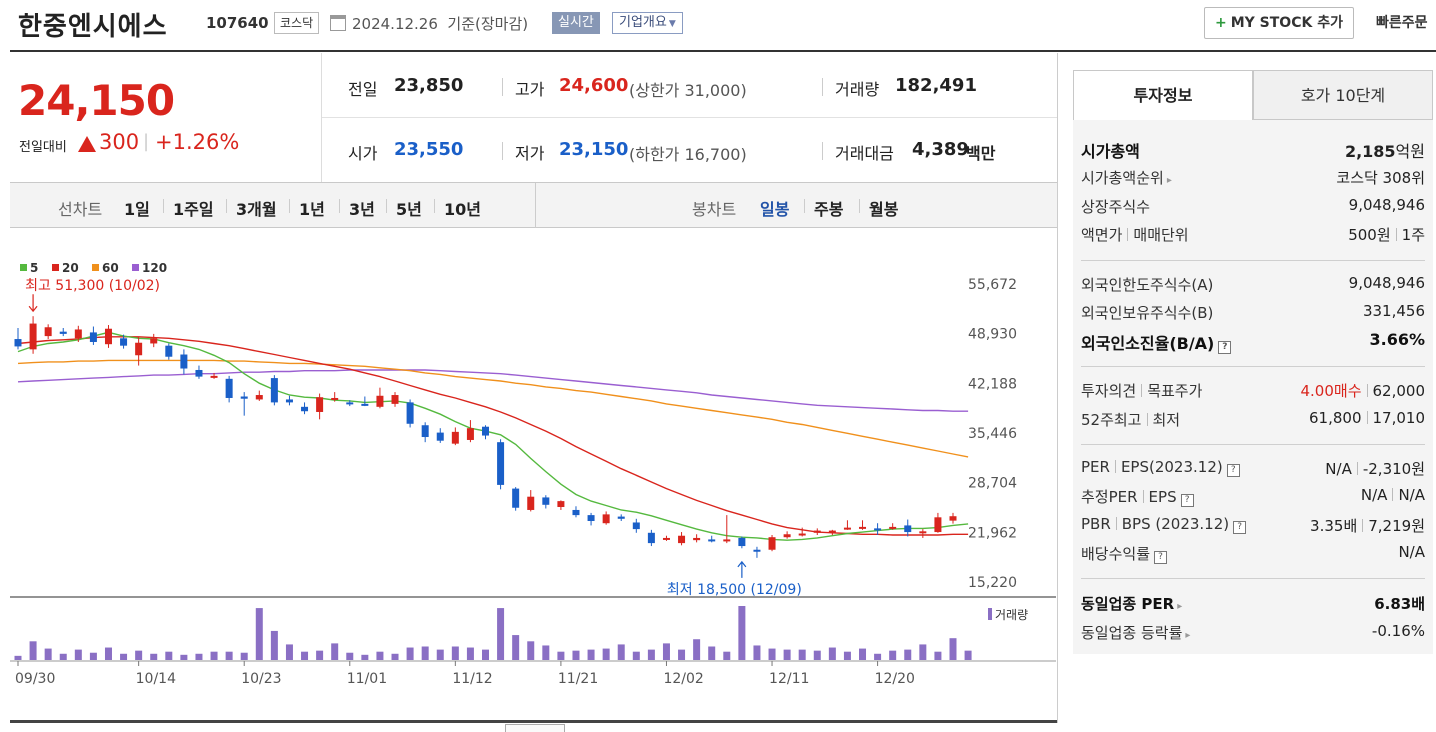 The width and height of the screenshot is (1436, 732). What do you see at coordinates (1370, 151) in the screenshot?
I see `market-cap-value: 2,185` at bounding box center [1370, 151].